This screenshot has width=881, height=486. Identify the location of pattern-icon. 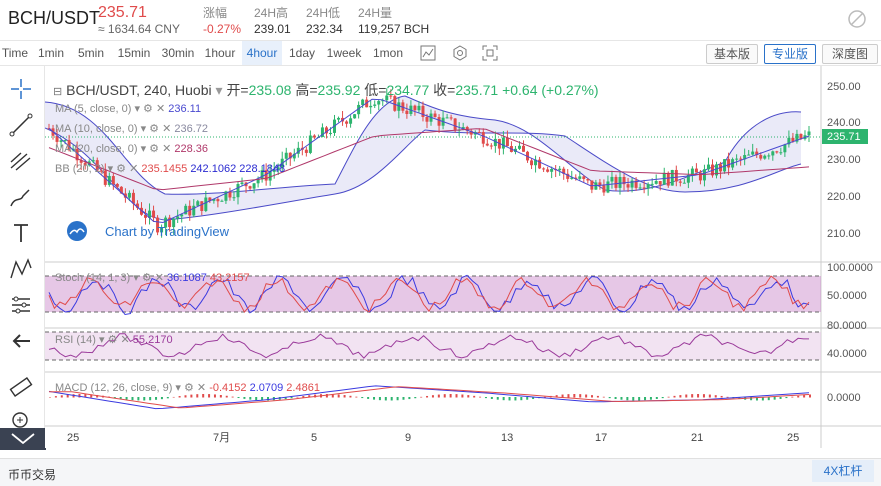
(21, 269).